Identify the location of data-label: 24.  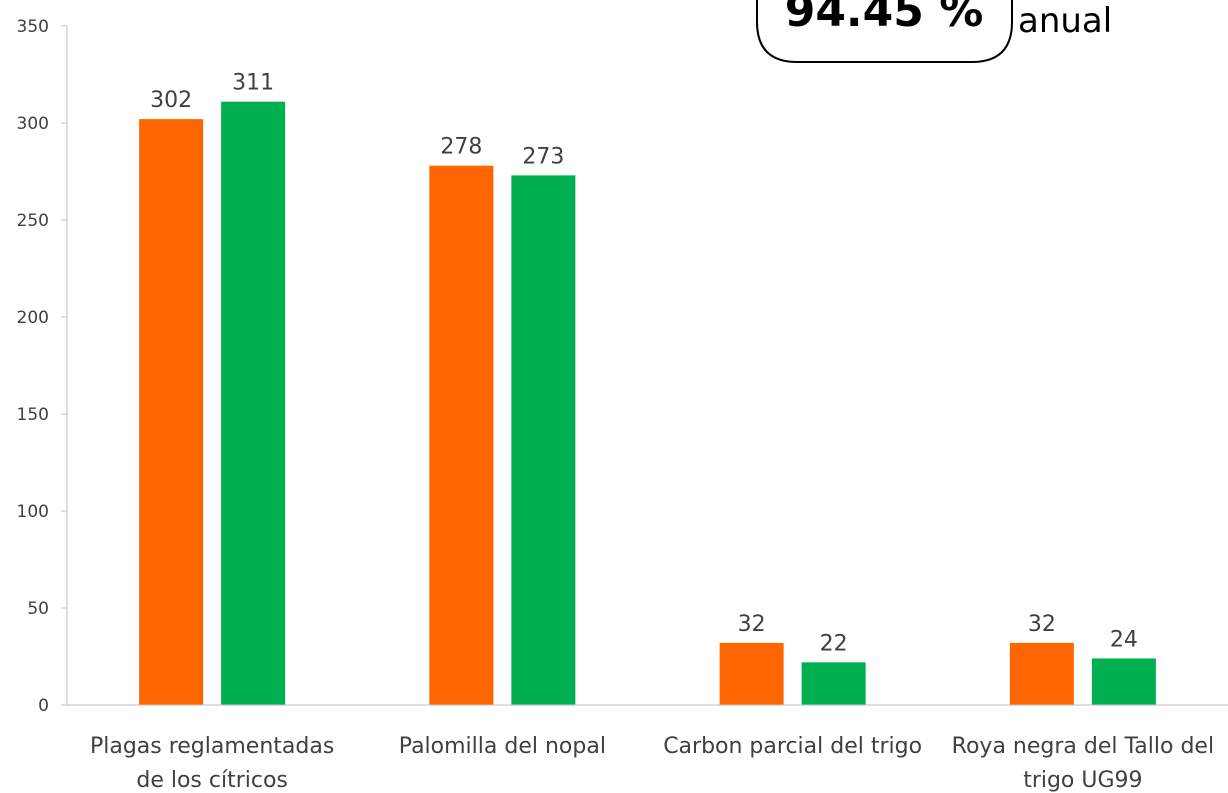
(1124, 639).